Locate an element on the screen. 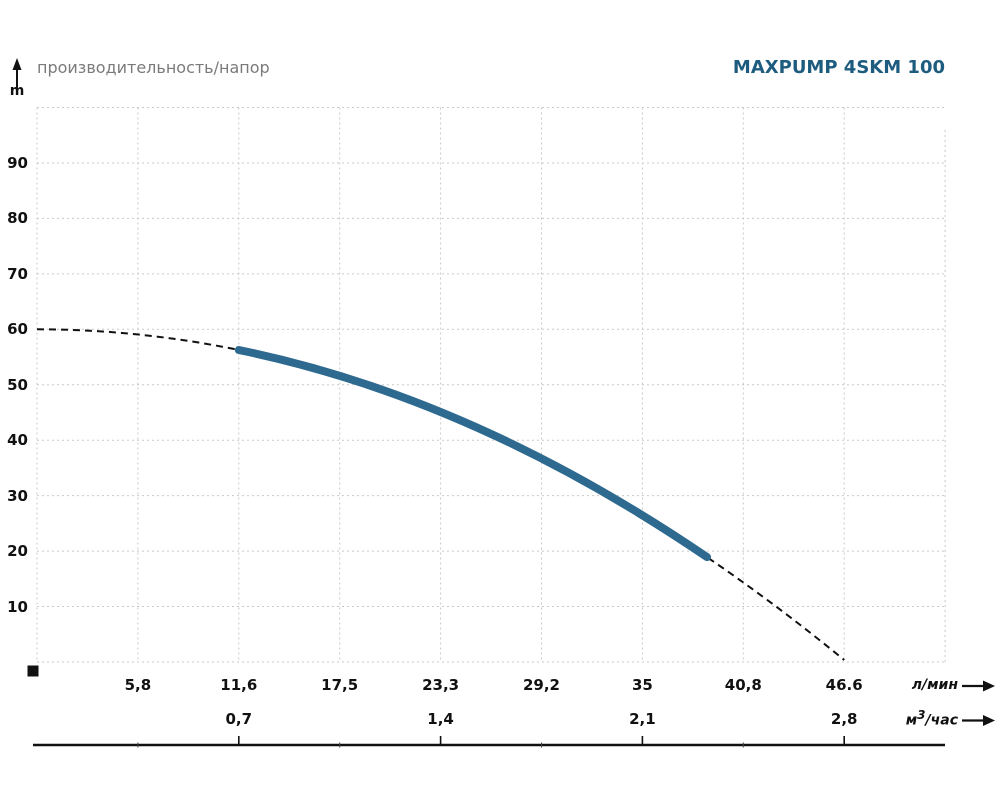 The width and height of the screenshot is (1000, 800). y-tick-label: 70 is located at coordinates (17, 273).